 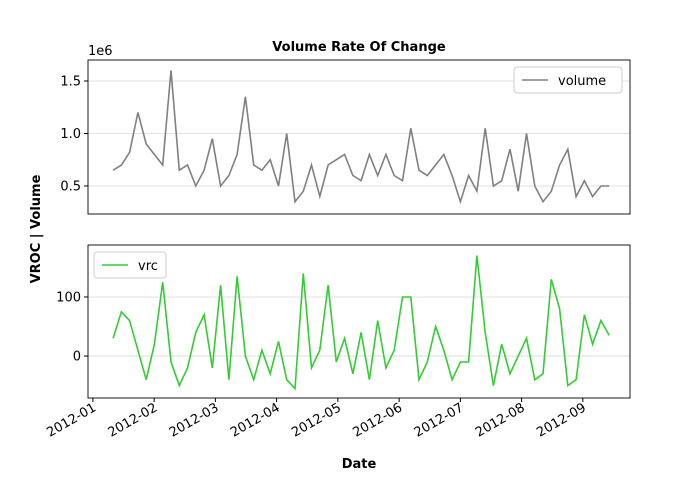 I want to click on x-axis-label: Date, so click(x=359, y=464).